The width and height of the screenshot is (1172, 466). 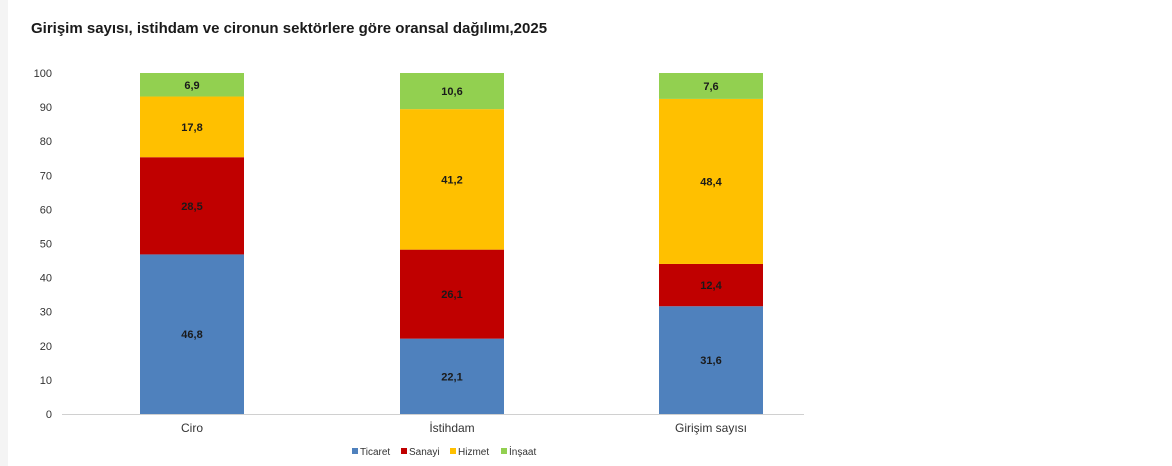 I want to click on y-tick-label: 80, so click(x=46, y=142).